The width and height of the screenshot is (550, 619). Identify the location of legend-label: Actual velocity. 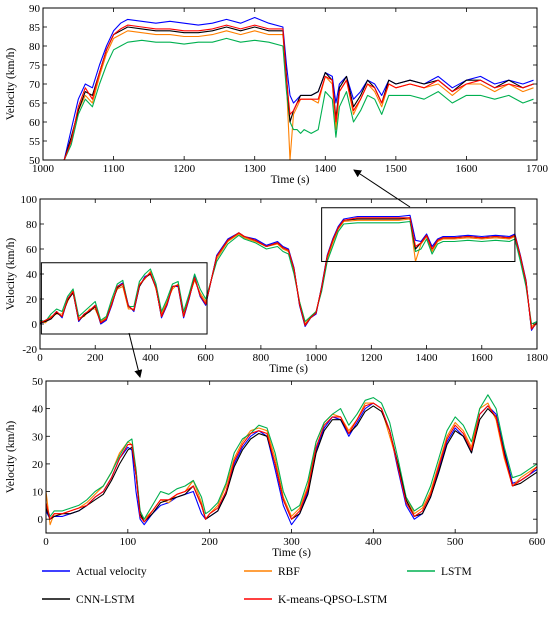
(111, 572).